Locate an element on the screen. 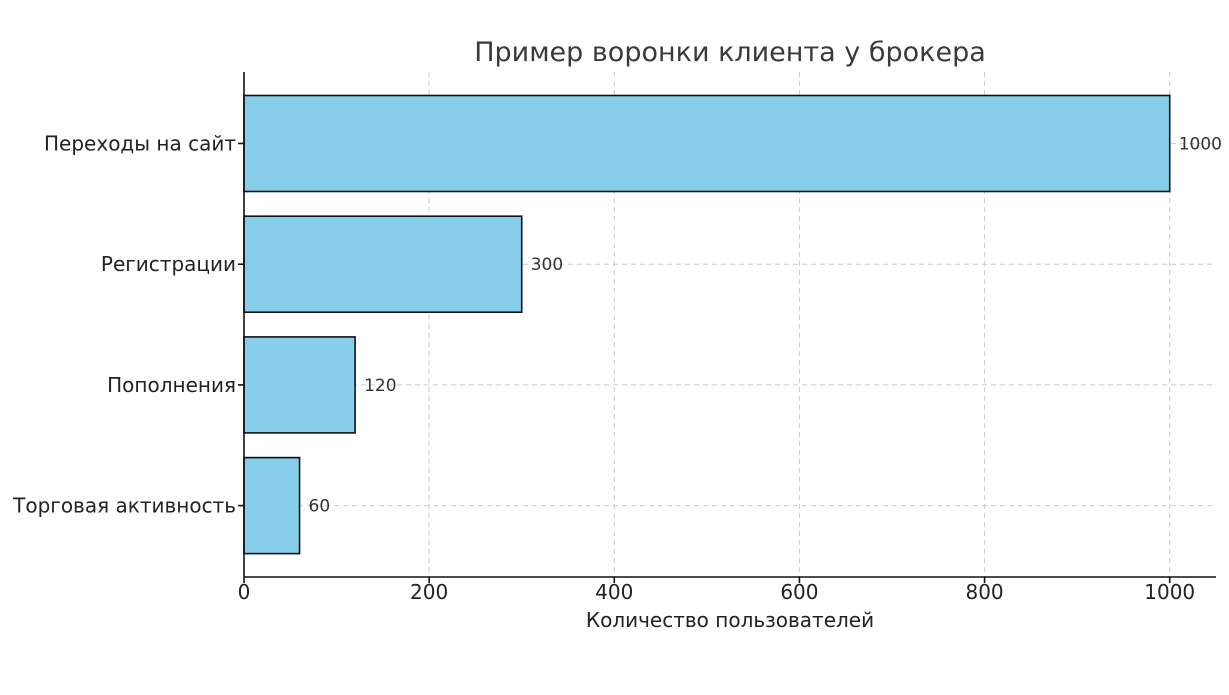 Image resolution: width=1229 pixels, height=695 pixels. data-label: 120 is located at coordinates (380, 386).